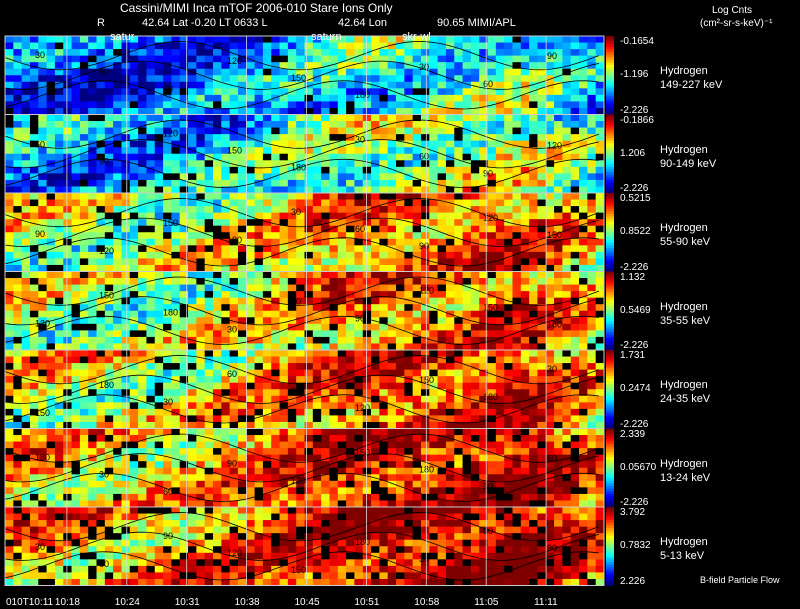  Describe the element at coordinates (610, 163) in the screenshot. I see `colorbar-segment` at that location.